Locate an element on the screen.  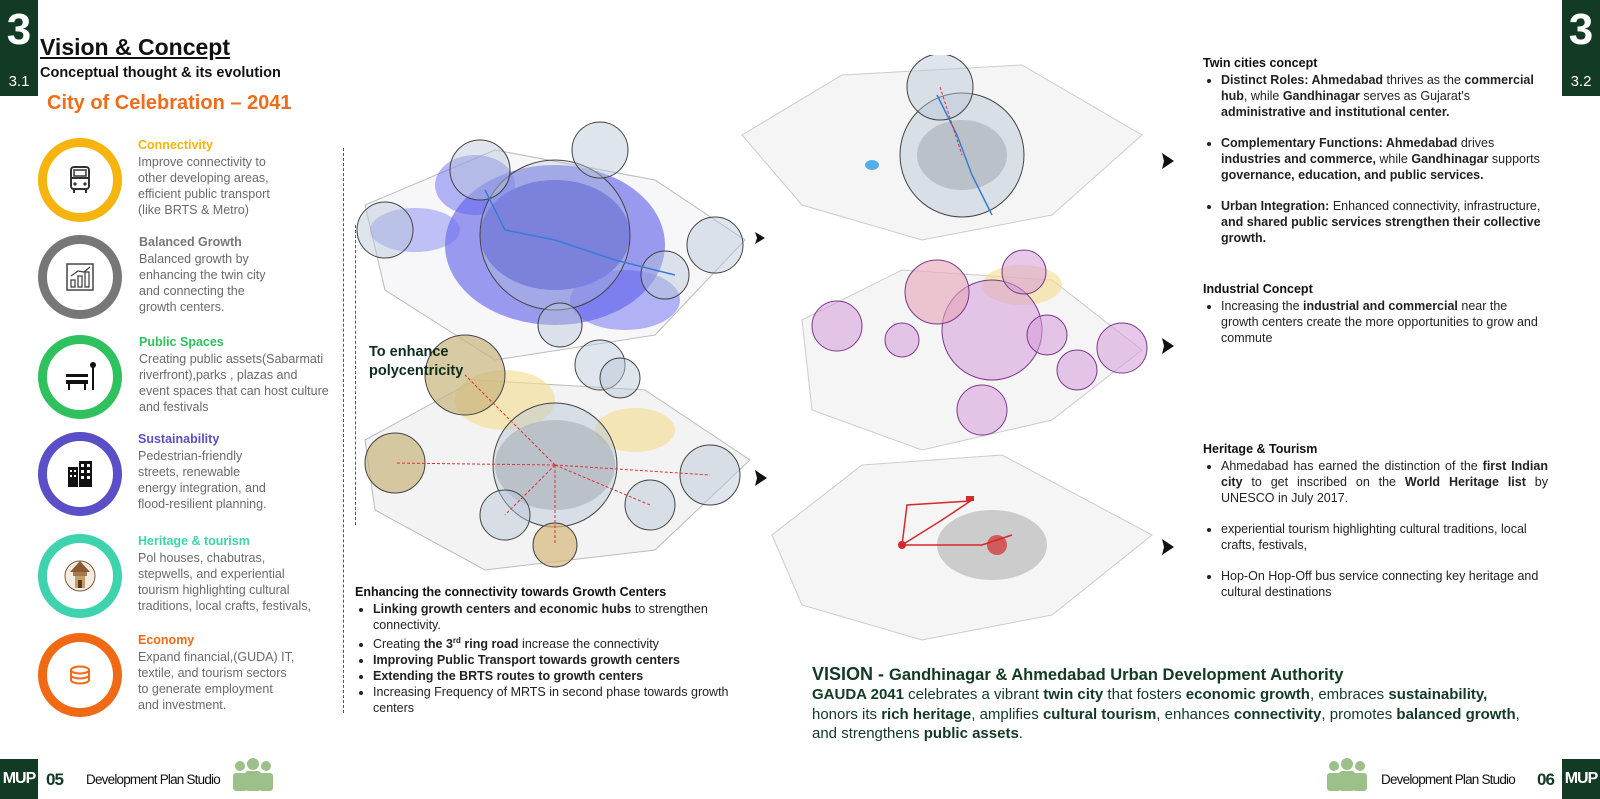
block-title: Twin cities concept is located at coordinates (1260, 63).